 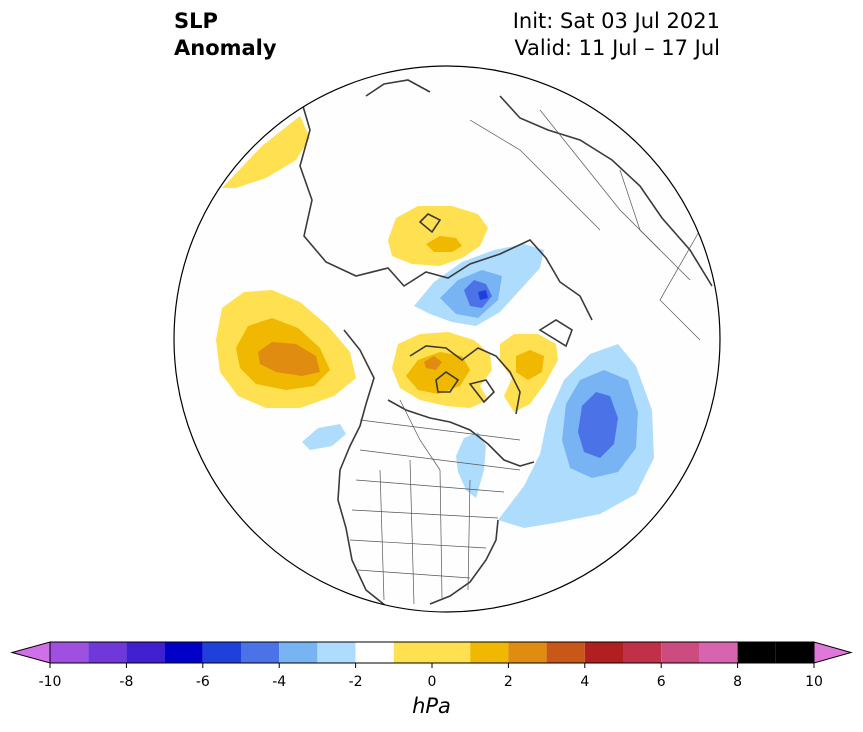 What do you see at coordinates (431, 706) in the screenshot?
I see `colorbar-units-label: hPa` at bounding box center [431, 706].